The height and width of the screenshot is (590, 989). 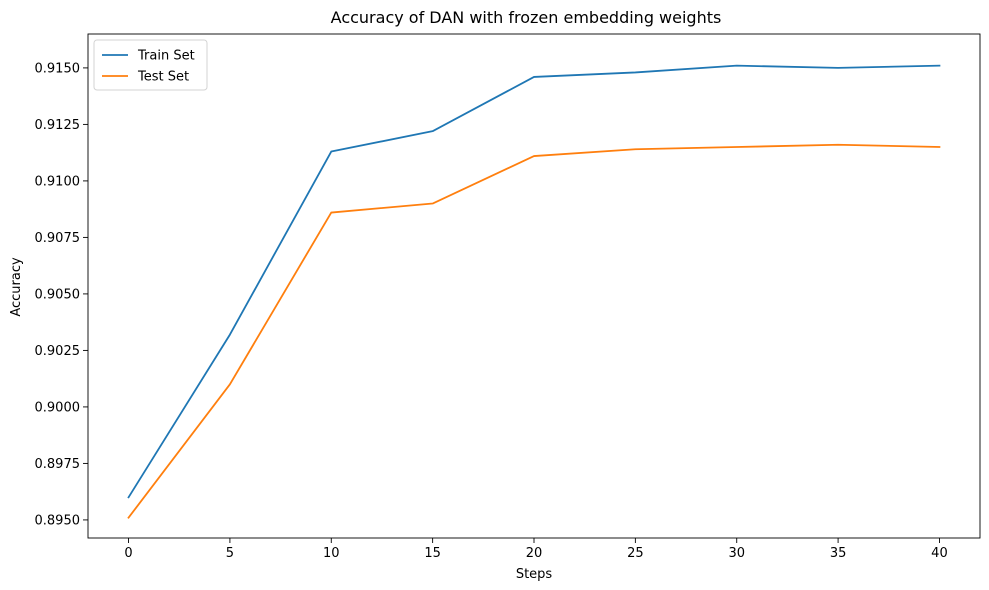 I want to click on x-tick-label: 0, so click(x=128, y=553).